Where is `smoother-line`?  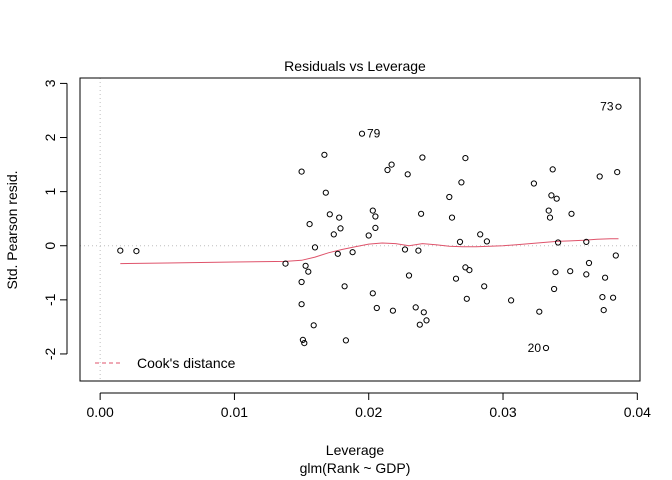 smoother-line is located at coordinates (369, 251).